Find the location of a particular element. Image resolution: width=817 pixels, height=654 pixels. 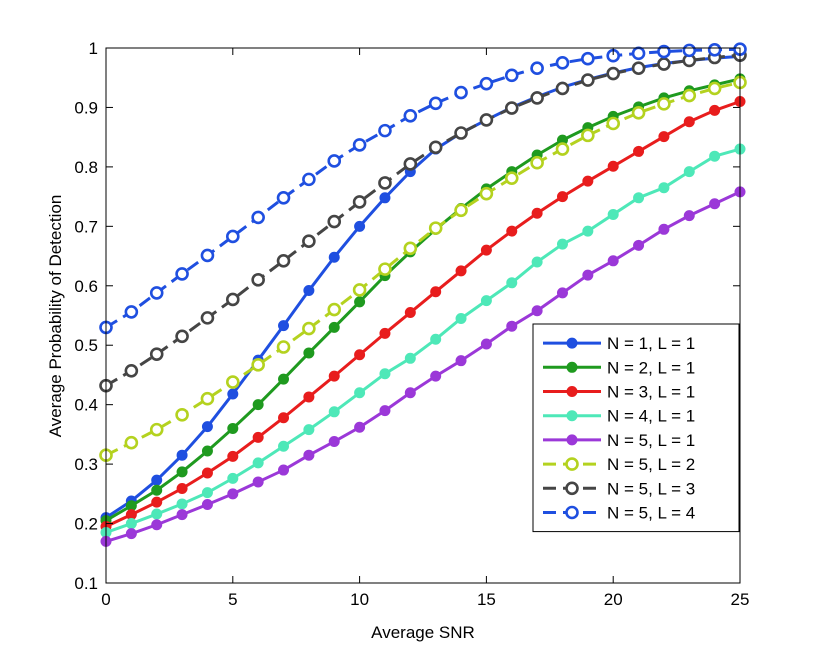

legend-label-8: N = 5, L = 4 is located at coordinates (651, 513).